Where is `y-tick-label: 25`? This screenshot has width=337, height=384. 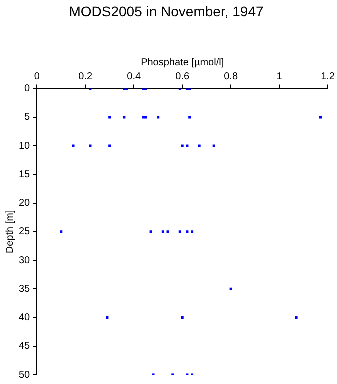 y-tick-label: 25 is located at coordinates (25, 232).